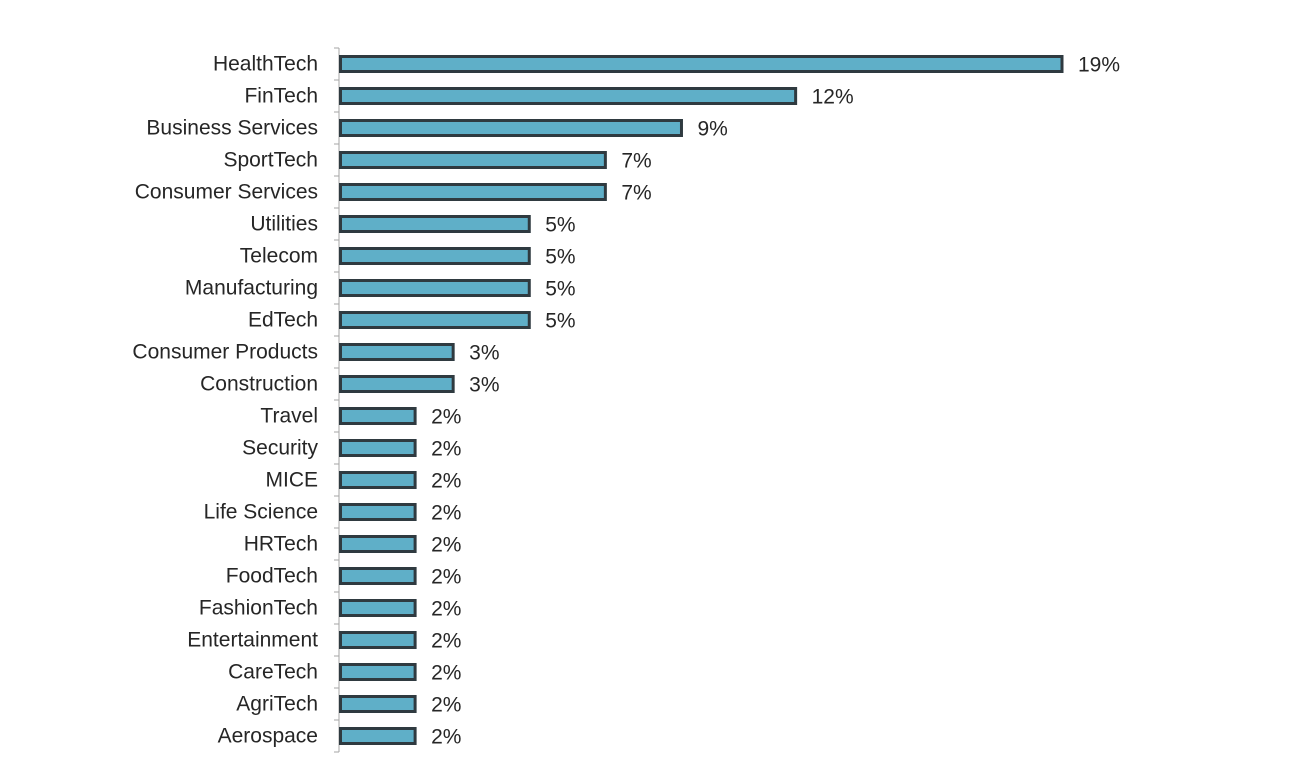 Image resolution: width=1310 pixels, height=776 pixels. Describe the element at coordinates (378, 704) in the screenshot. I see `bar-agritech` at that location.